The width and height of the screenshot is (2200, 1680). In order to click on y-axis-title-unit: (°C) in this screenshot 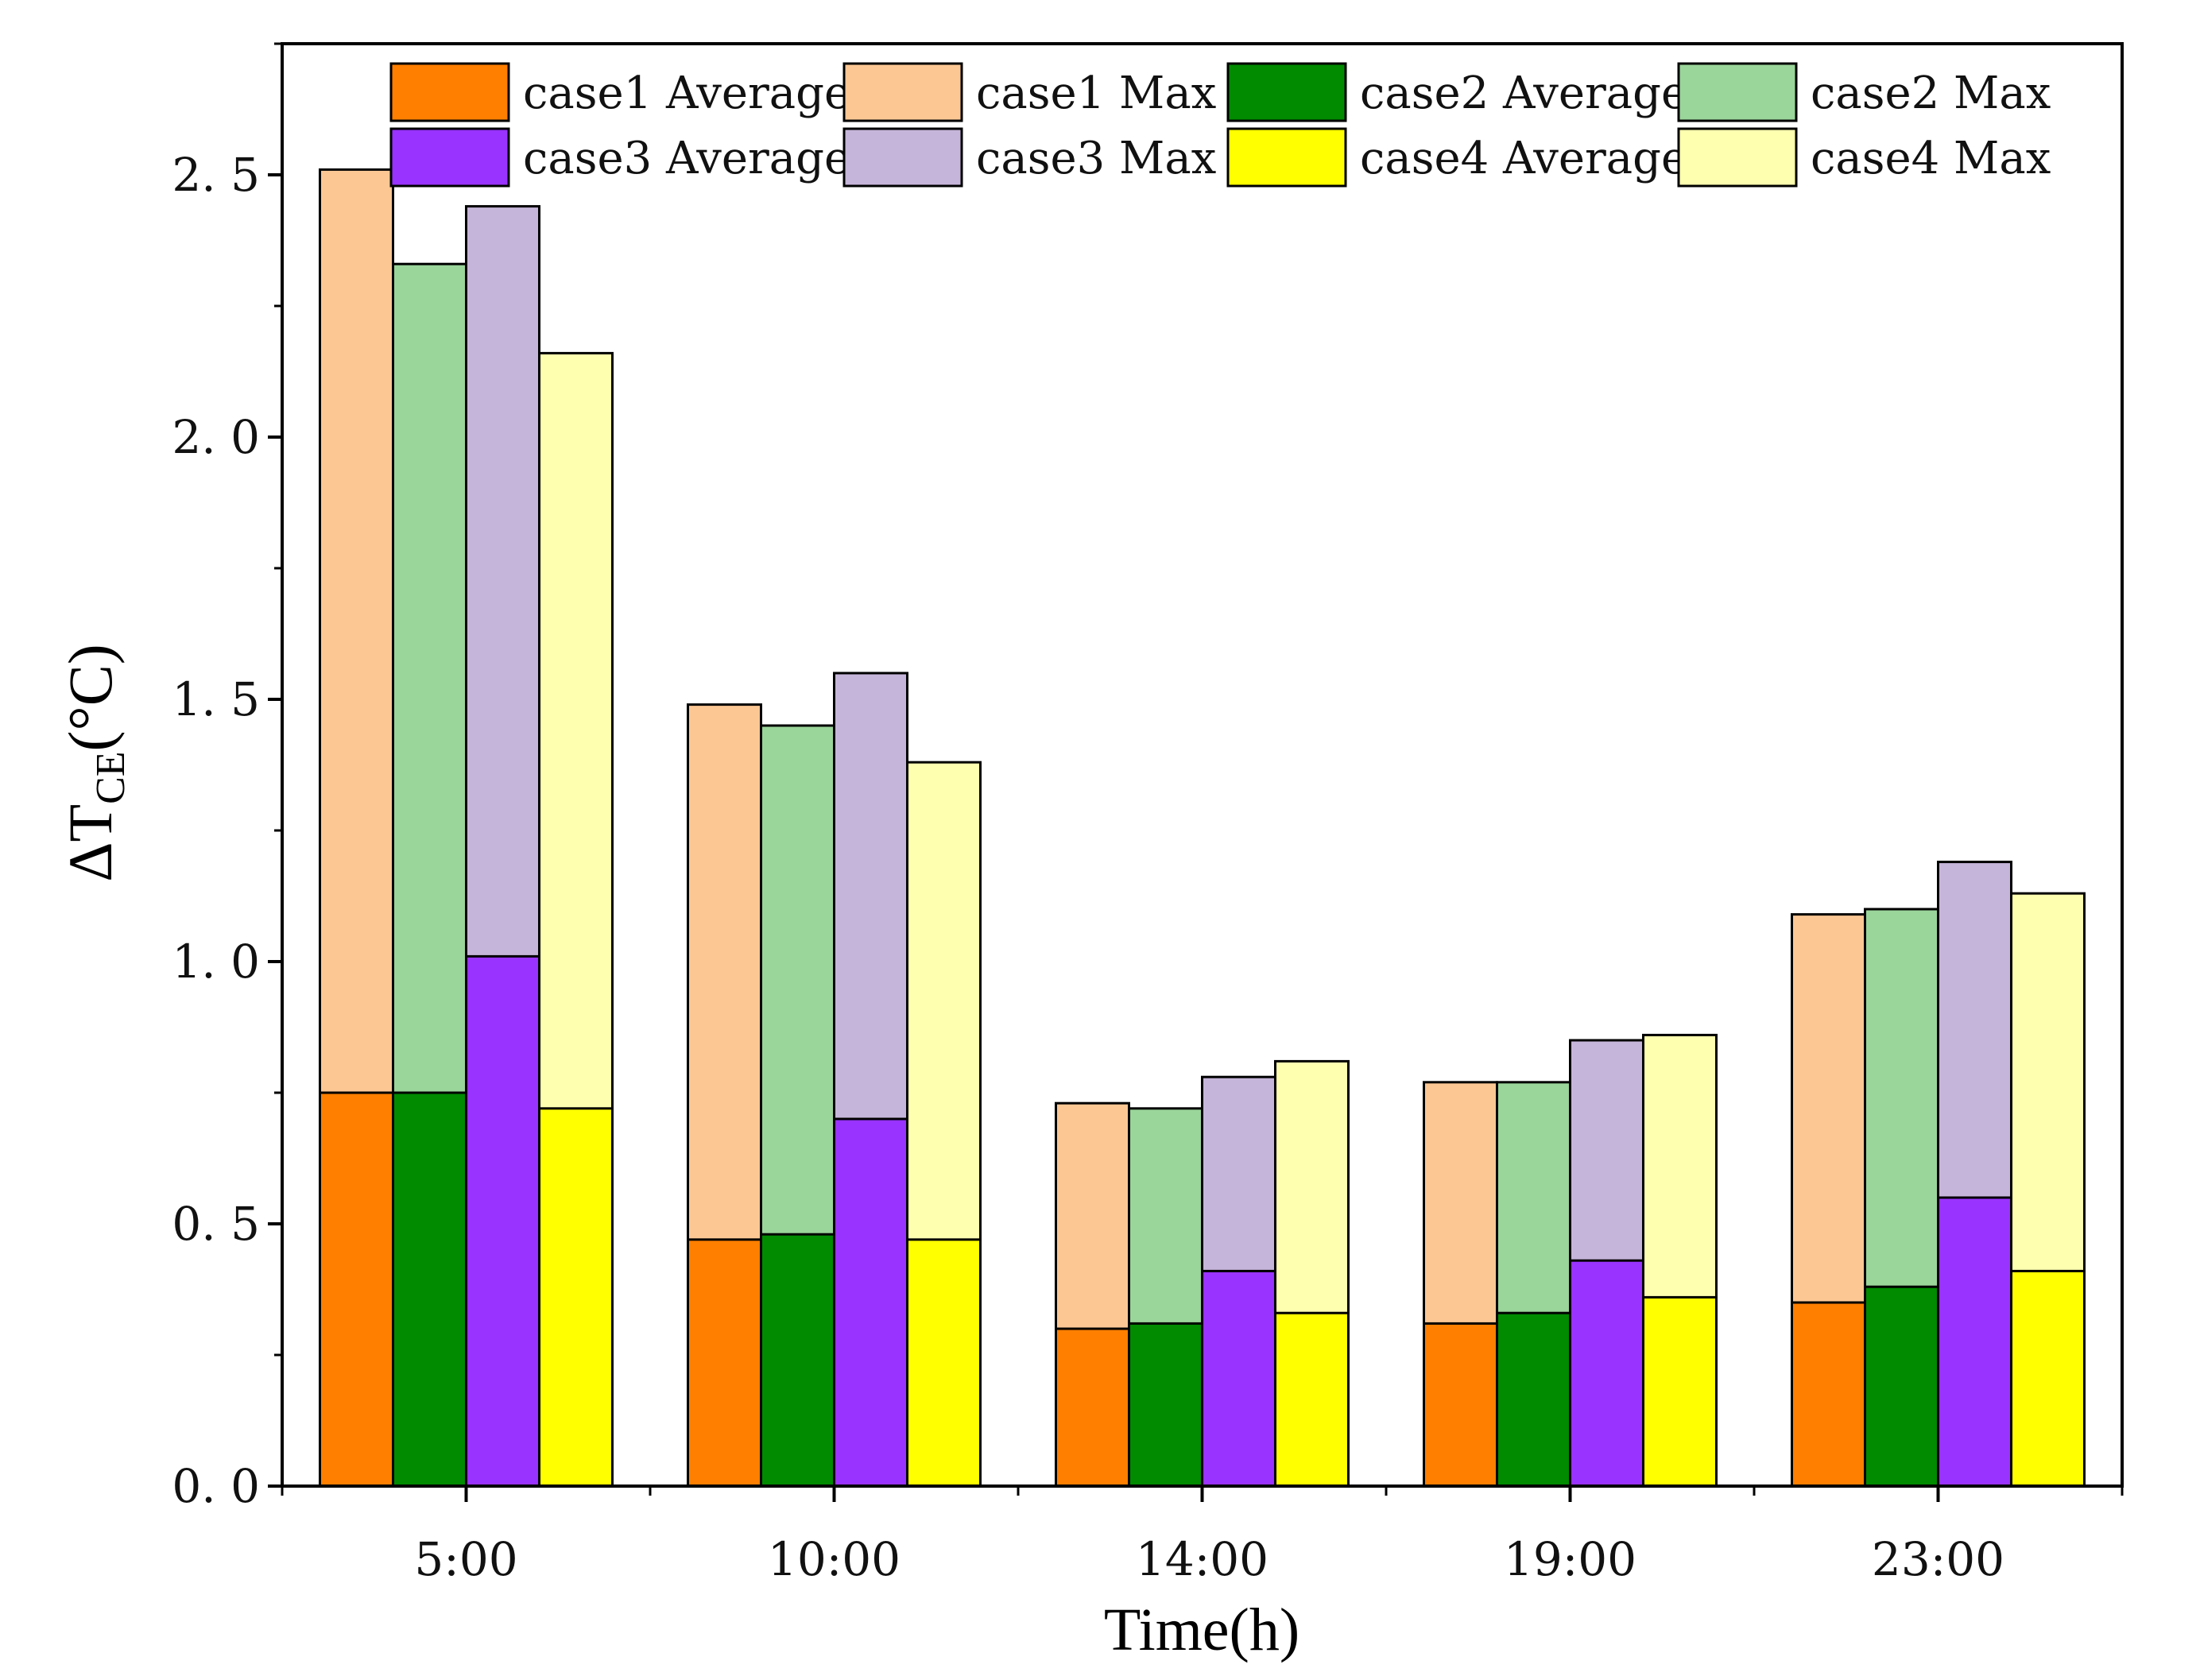, I will do `click(91, 697)`.